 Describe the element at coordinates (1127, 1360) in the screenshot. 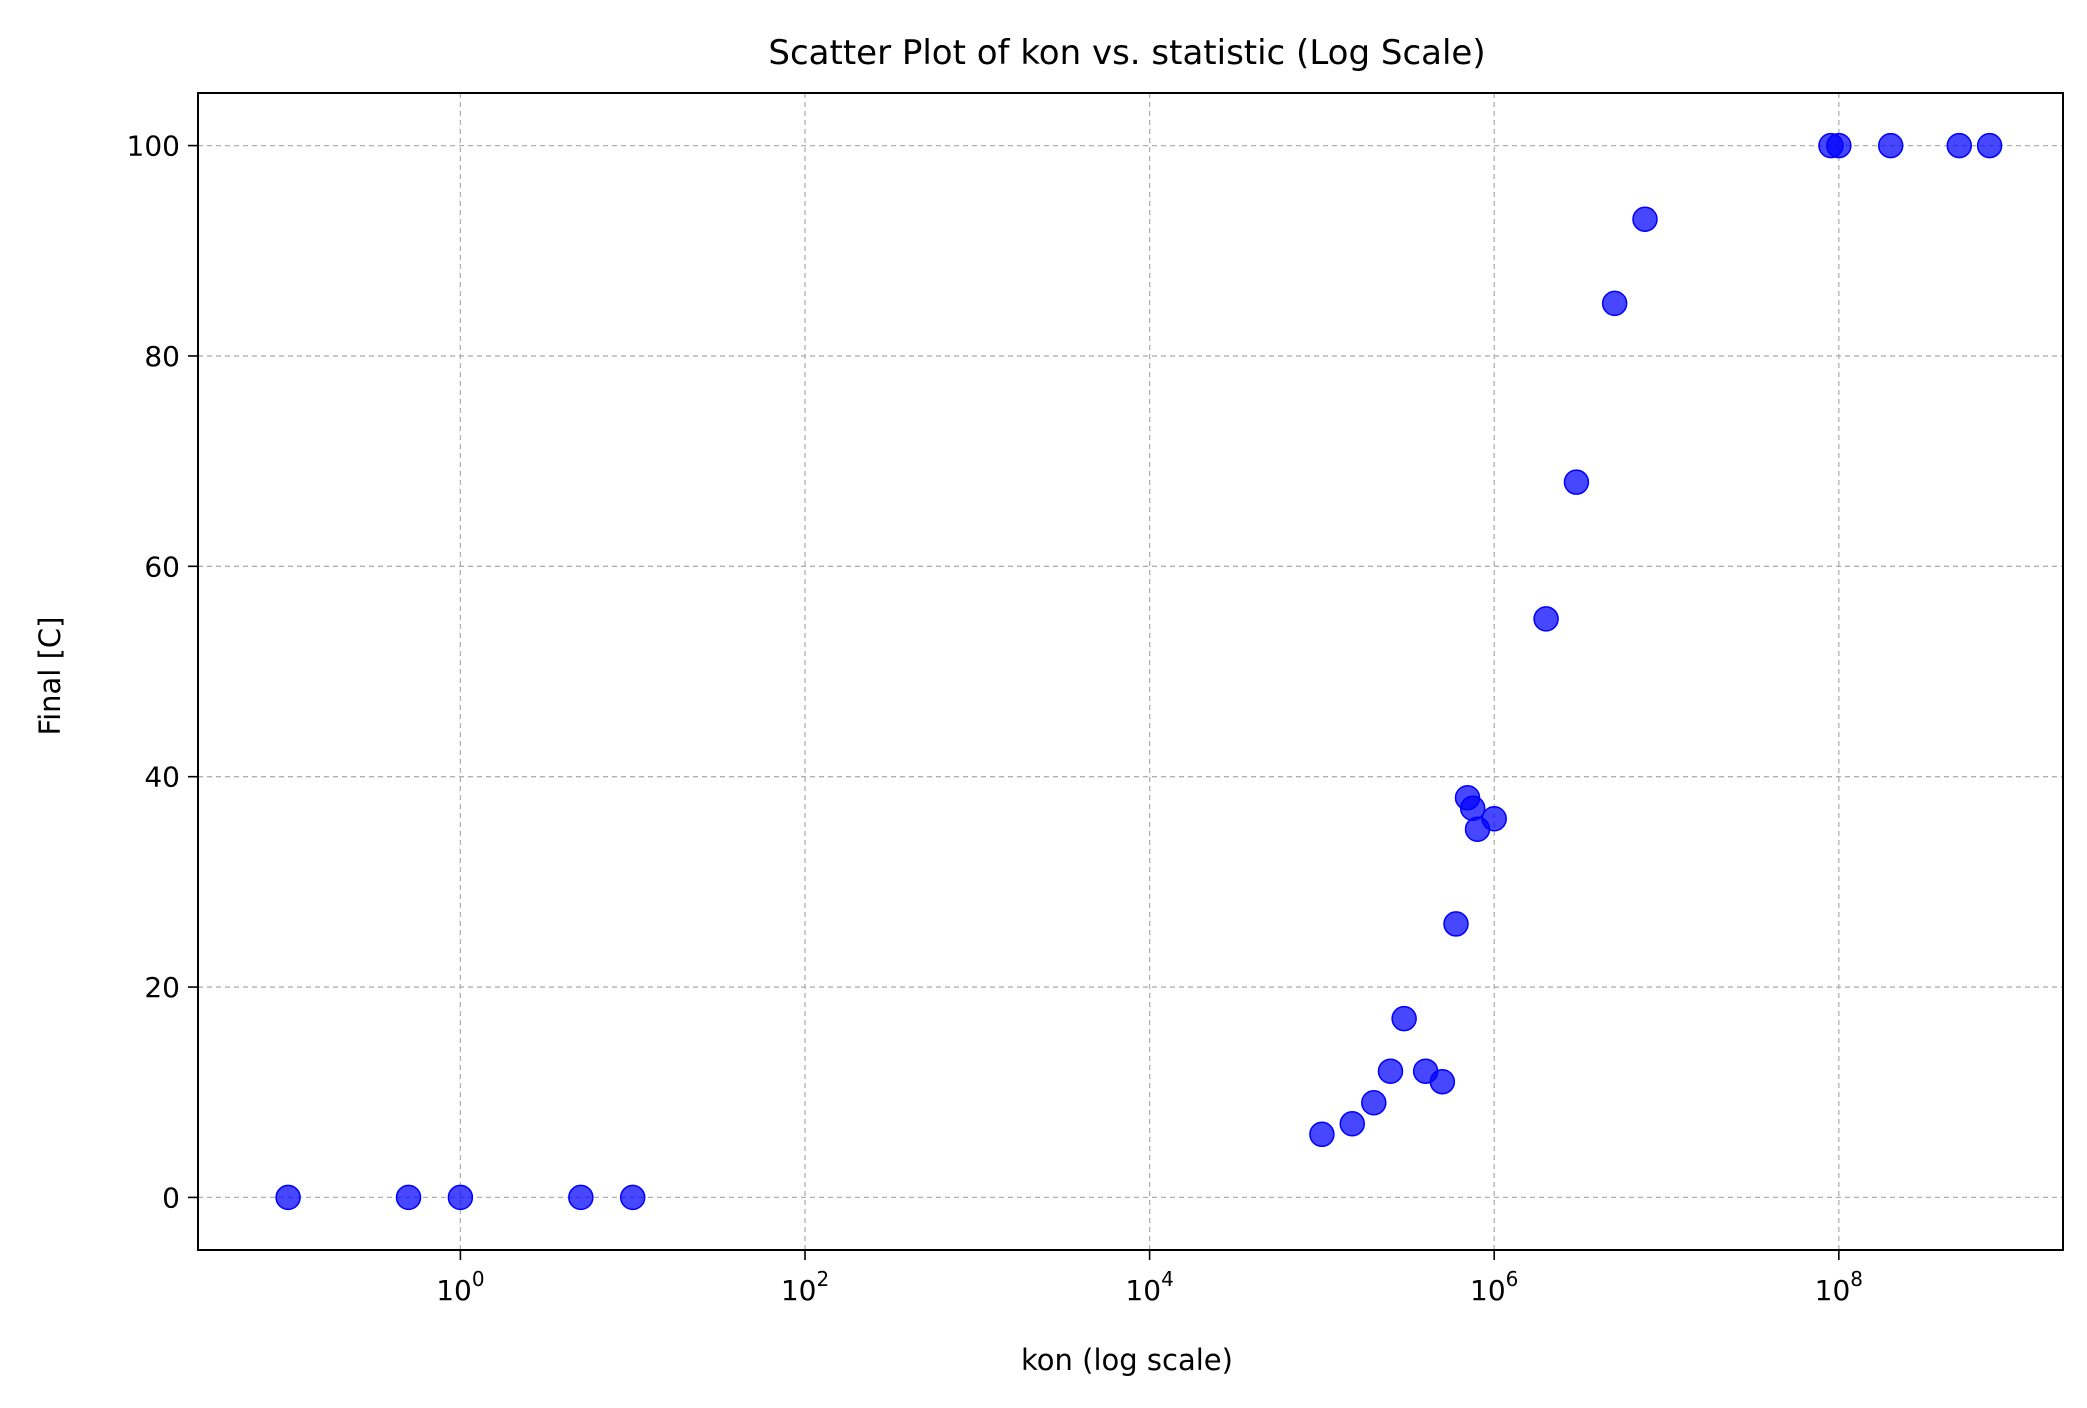

I see `x-axis-label: kon (log scale)` at that location.